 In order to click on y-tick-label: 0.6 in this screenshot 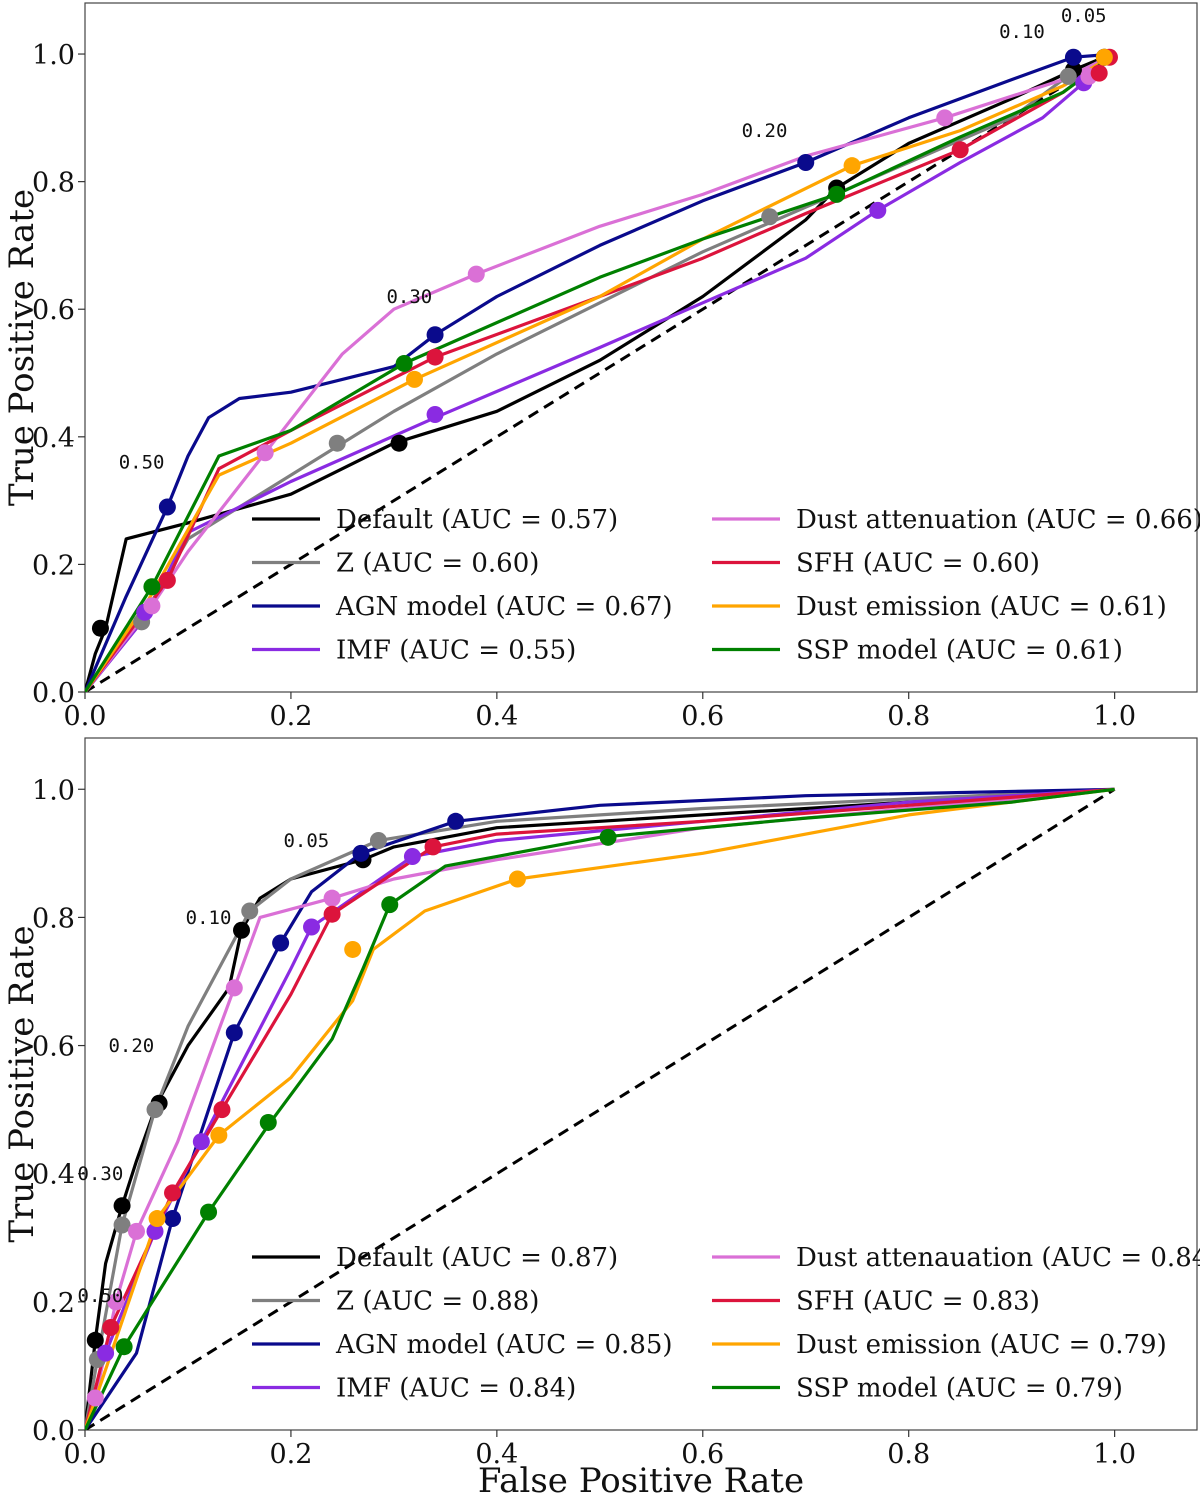, I will do `click(53, 1047)`.